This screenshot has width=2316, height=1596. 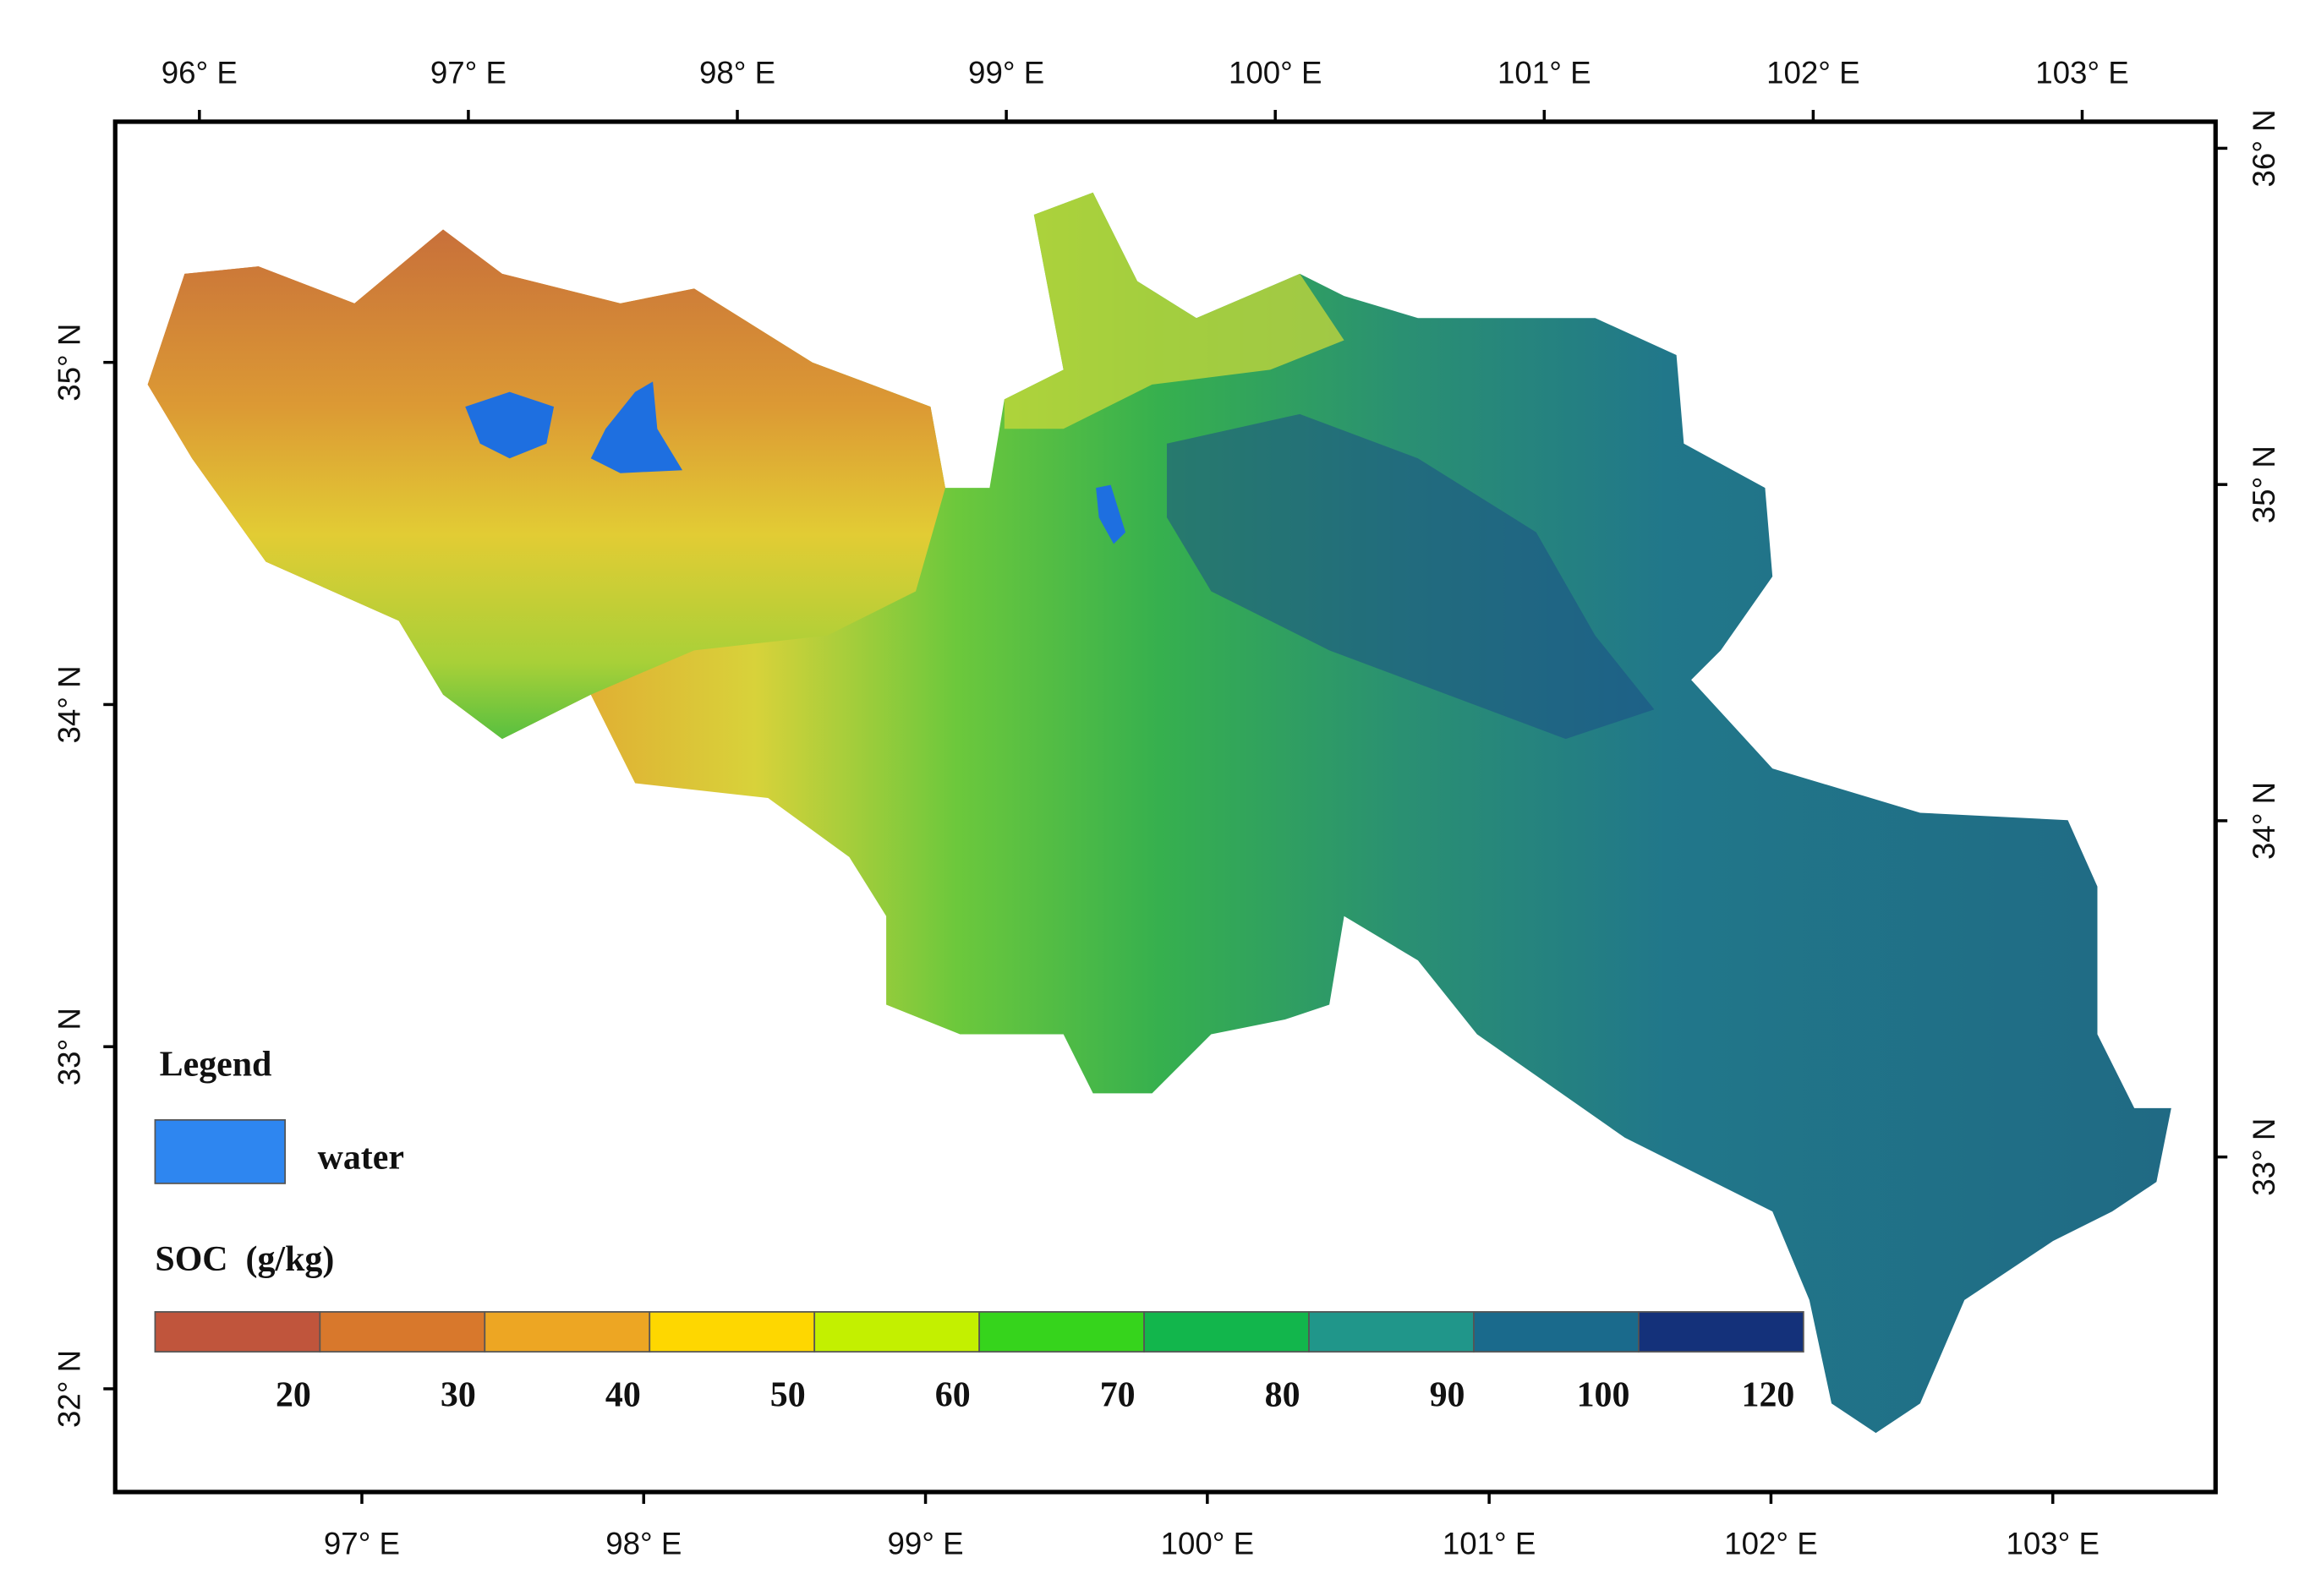 What do you see at coordinates (69, 704) in the screenshot?
I see `left-label: 34° N` at bounding box center [69, 704].